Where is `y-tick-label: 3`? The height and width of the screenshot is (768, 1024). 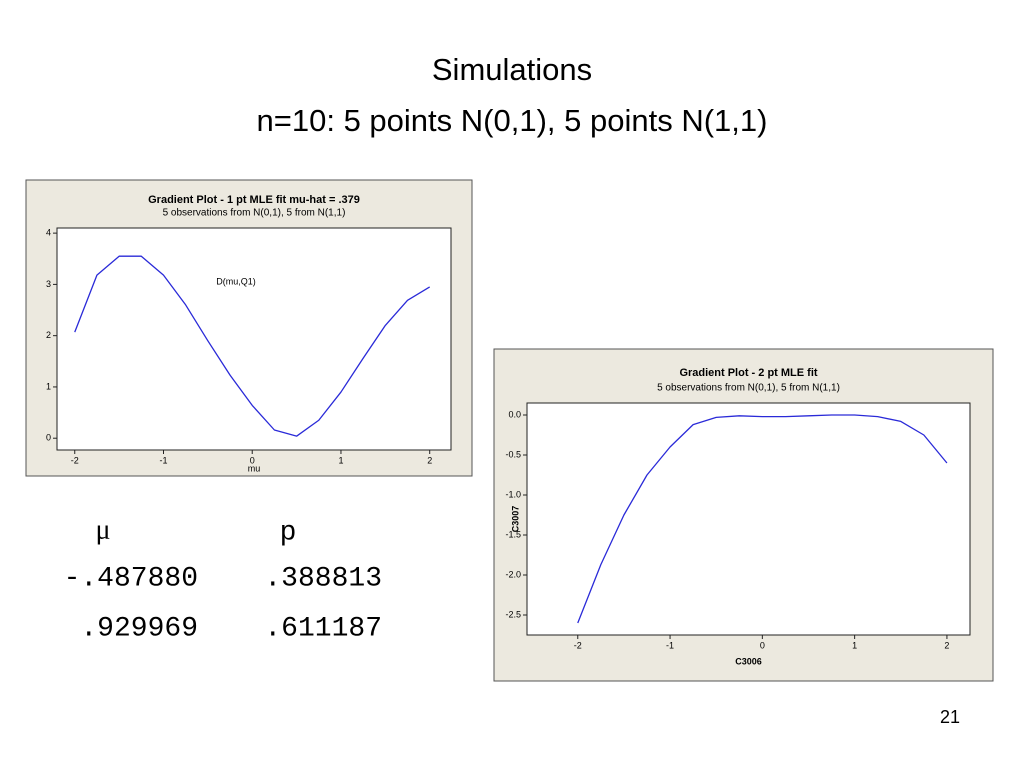 y-tick-label: 3 is located at coordinates (48, 284).